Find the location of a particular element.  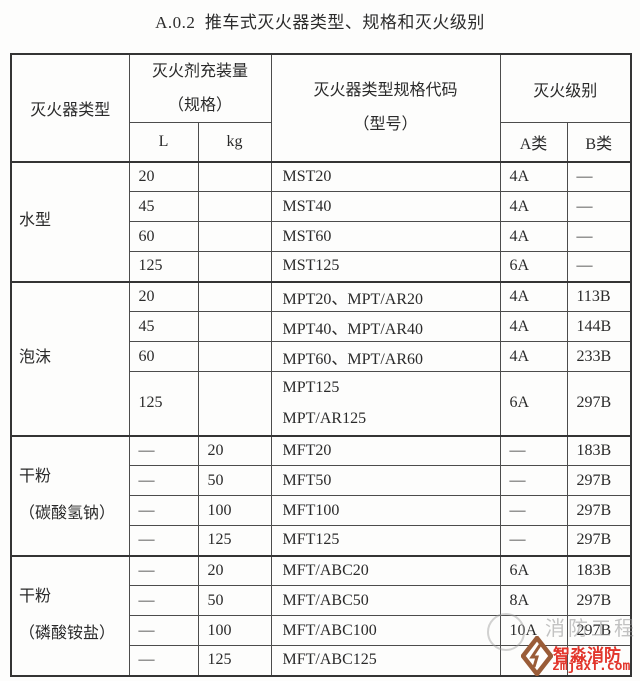

table-title: A.0.2 推车式灭火器类型、规格和灭火级别 is located at coordinates (320, 22).